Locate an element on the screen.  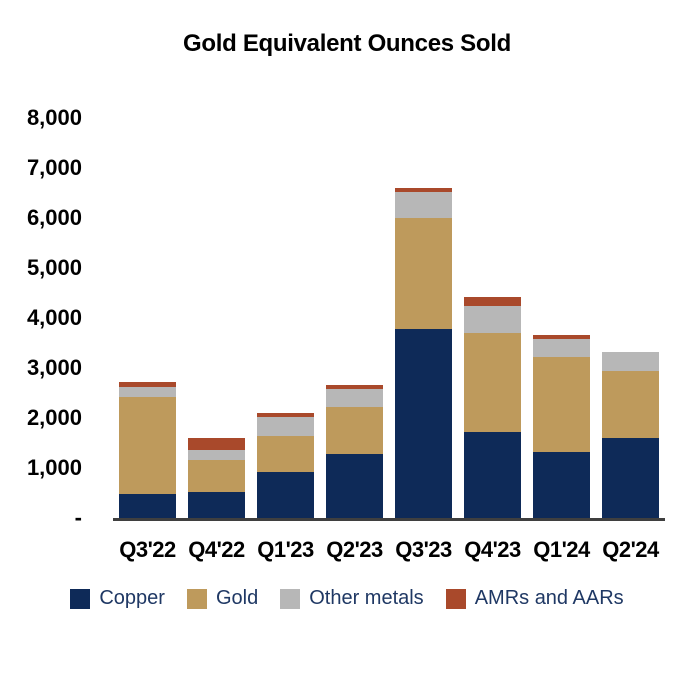
legend-item-copper: Copper is located at coordinates (117, 598).